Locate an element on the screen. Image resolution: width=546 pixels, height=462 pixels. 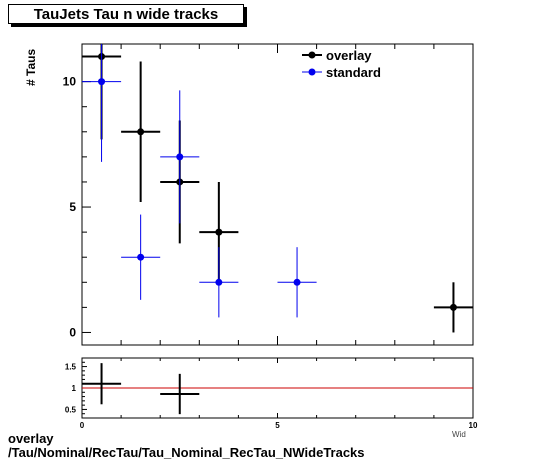
x-tick-label: 5 is located at coordinates (277, 425).